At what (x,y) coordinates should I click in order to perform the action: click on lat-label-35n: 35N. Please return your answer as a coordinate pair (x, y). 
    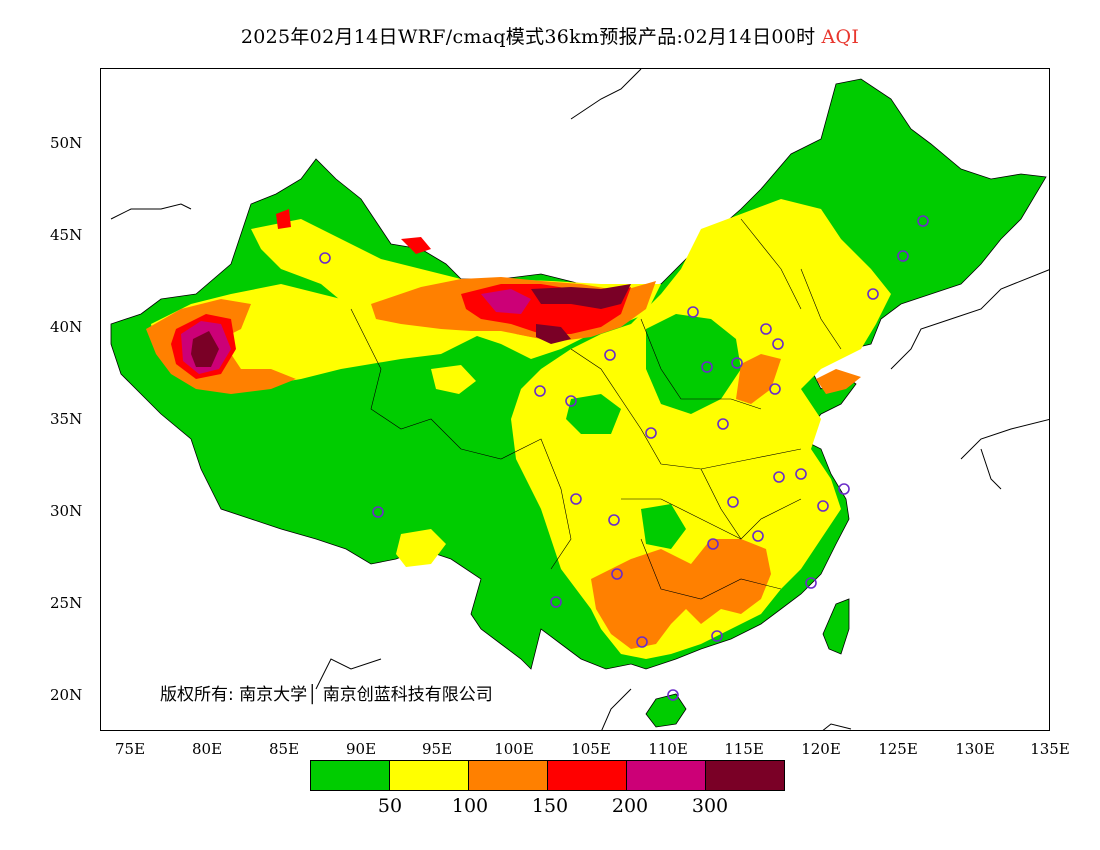
    Looking at the image, I should click on (66, 419).